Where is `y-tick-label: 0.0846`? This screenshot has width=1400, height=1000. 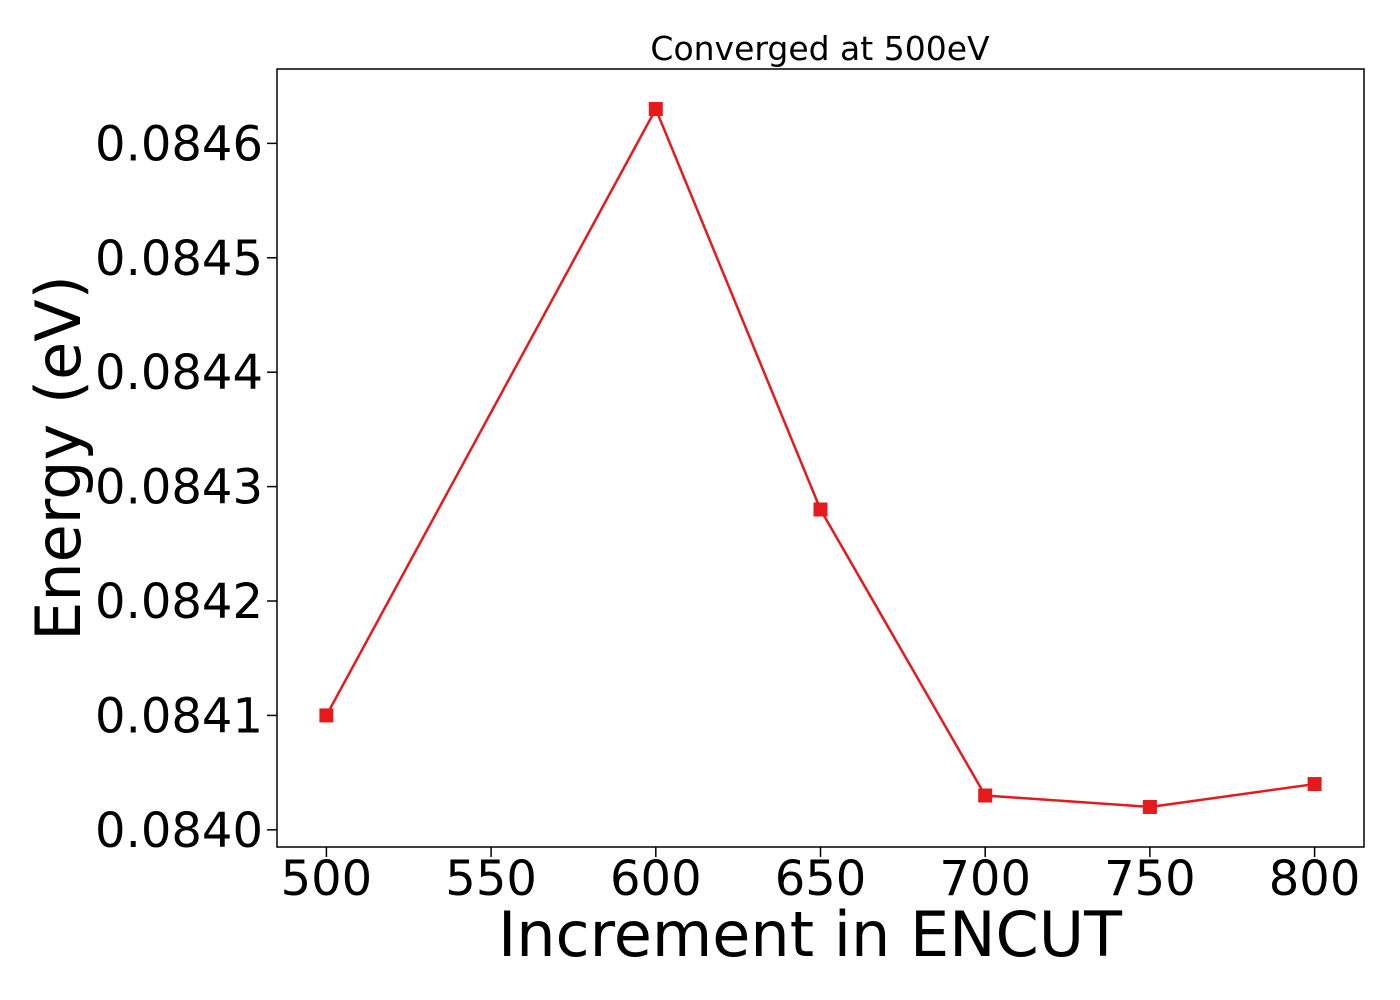 y-tick-label: 0.0846 is located at coordinates (179, 144).